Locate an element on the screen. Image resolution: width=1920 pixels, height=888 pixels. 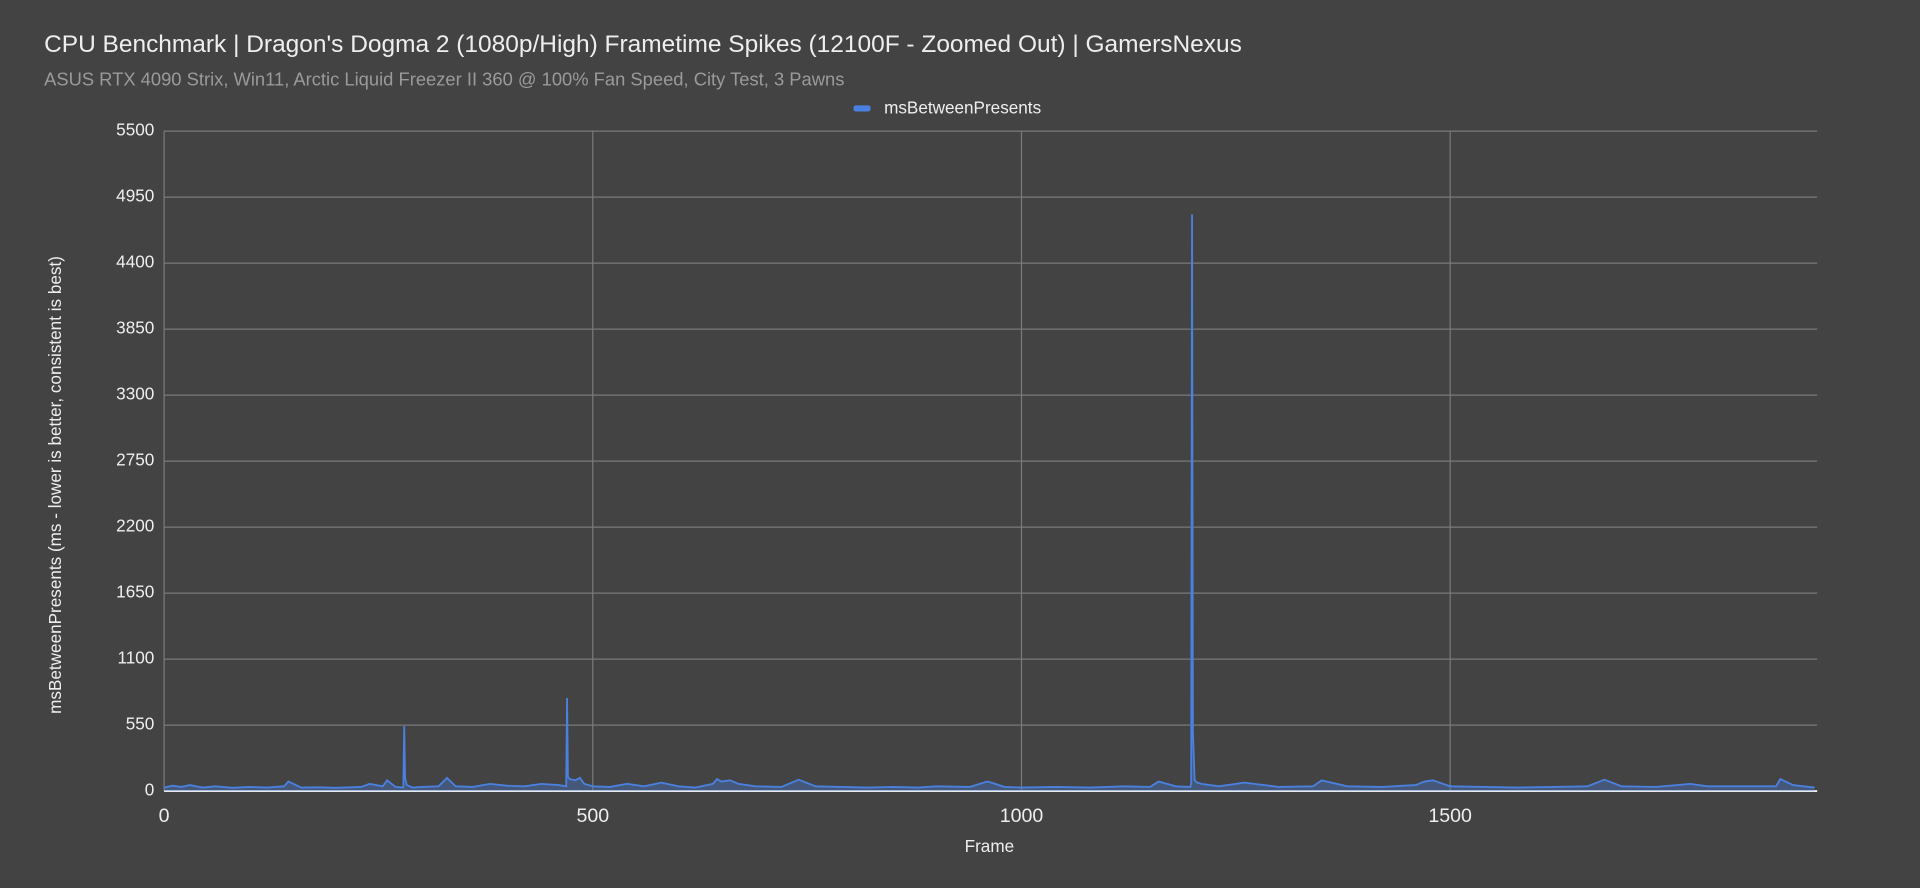
y-tick-label: 5500 is located at coordinates (135, 130).